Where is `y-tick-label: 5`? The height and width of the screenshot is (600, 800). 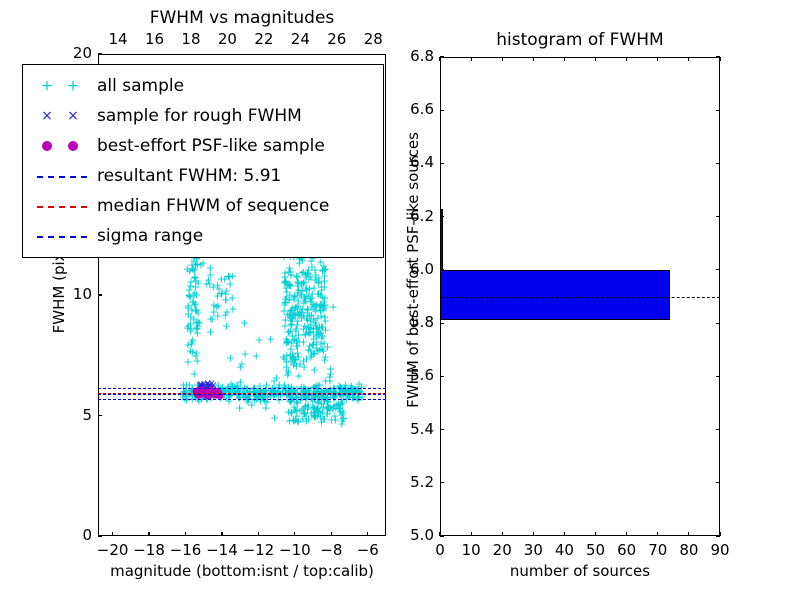 y-tick-label: 5 is located at coordinates (87, 414).